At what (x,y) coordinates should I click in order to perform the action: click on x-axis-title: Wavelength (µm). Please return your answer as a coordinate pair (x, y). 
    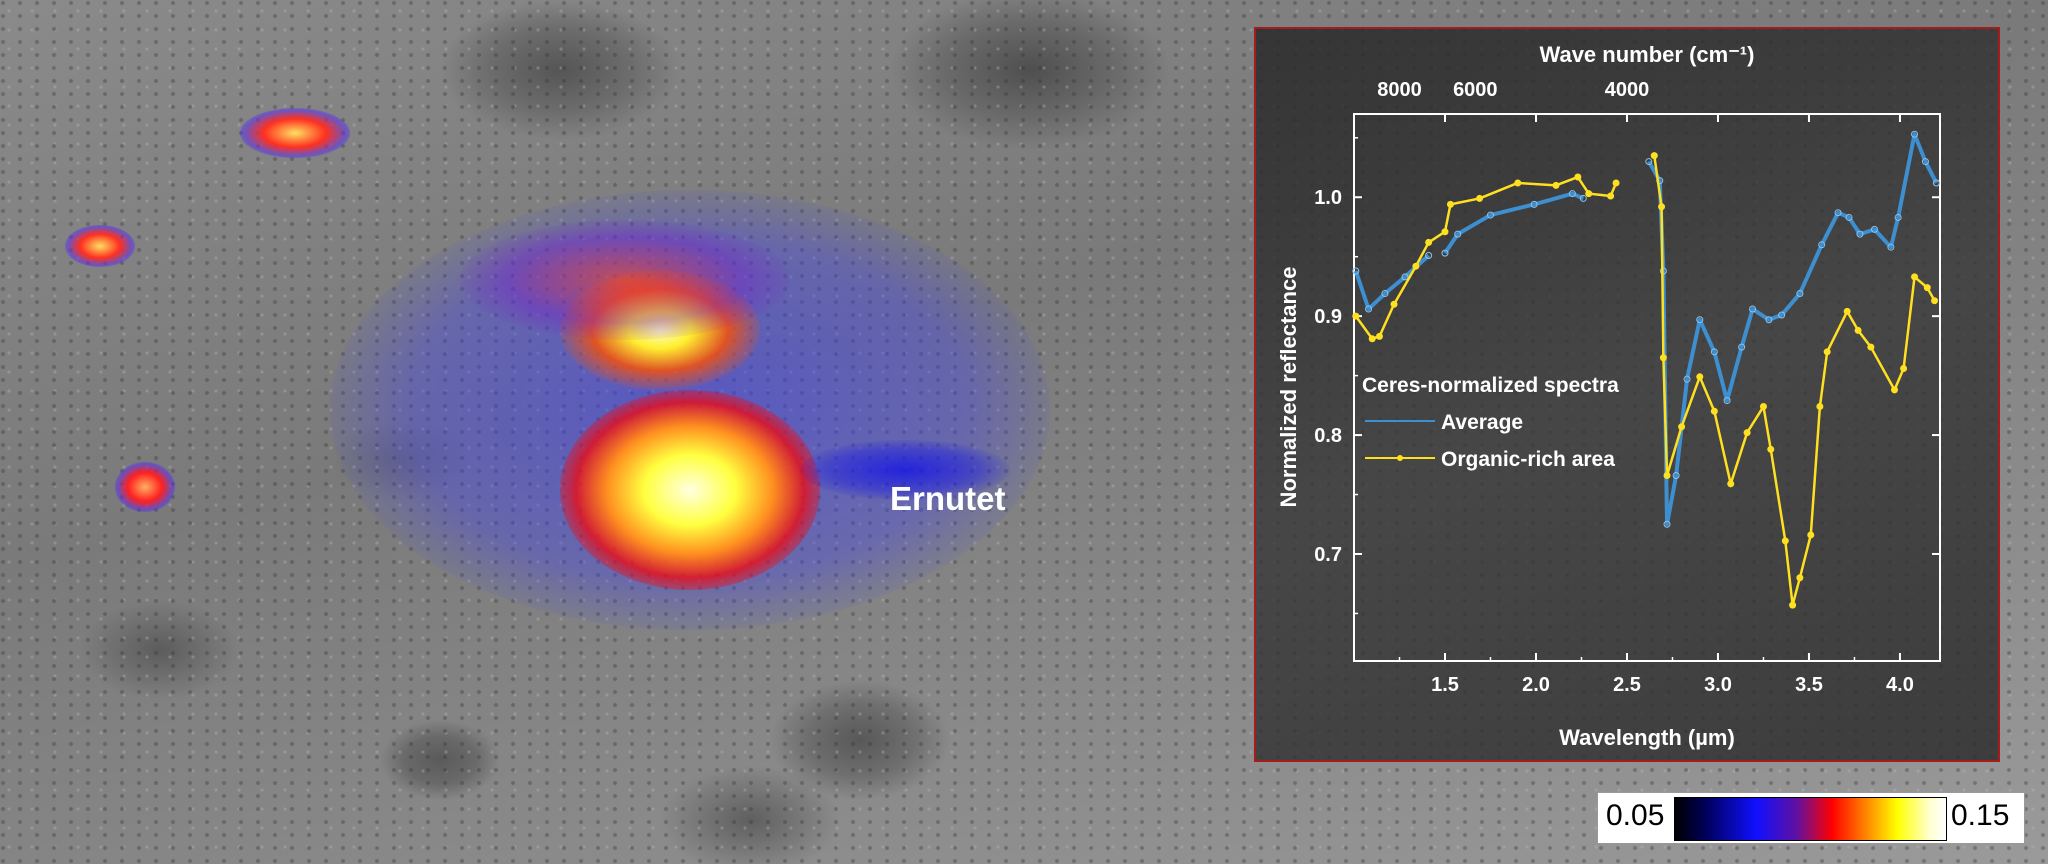
    Looking at the image, I should click on (1647, 737).